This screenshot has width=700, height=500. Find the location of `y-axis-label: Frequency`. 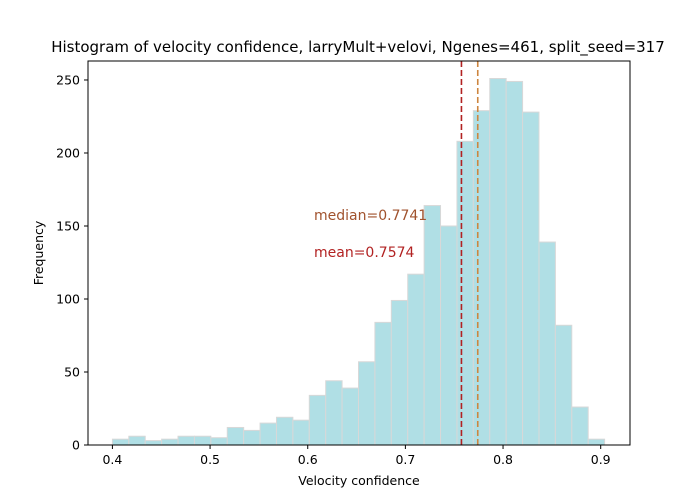

y-axis-label: Frequency is located at coordinates (38, 252).